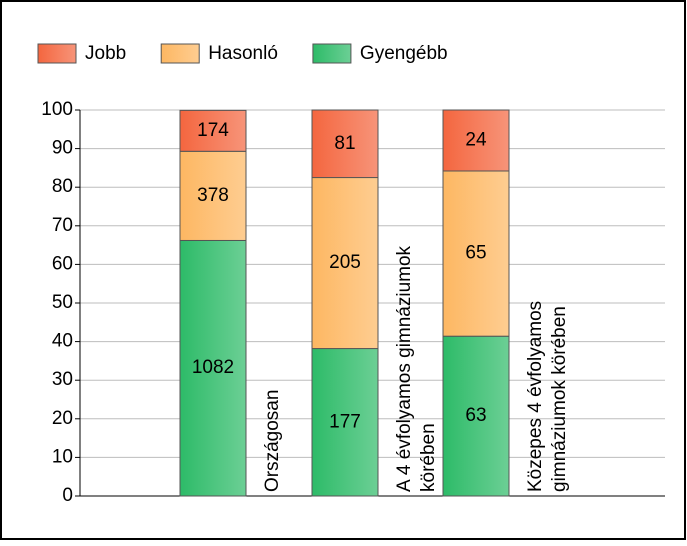  Describe the element at coordinates (213, 195) in the screenshot. I see `data-label: 378` at that location.